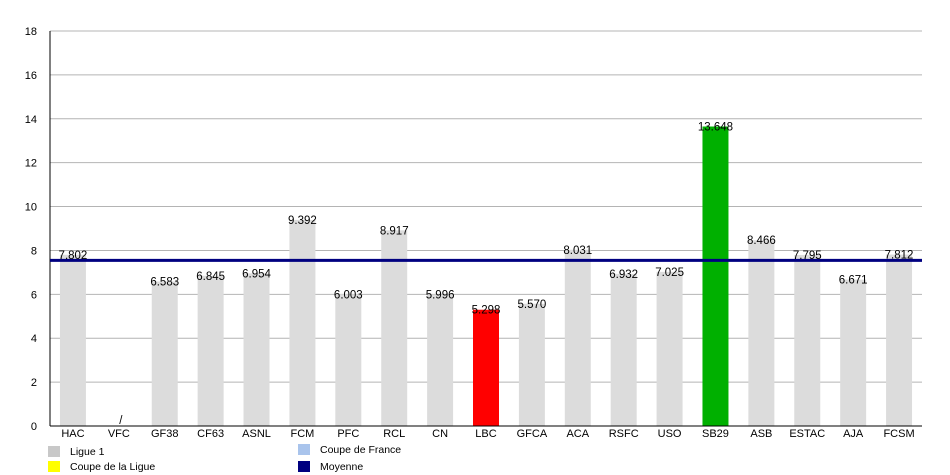 This screenshot has height=475, width=950. I want to click on legend-label: Ligue 1, so click(87, 452).